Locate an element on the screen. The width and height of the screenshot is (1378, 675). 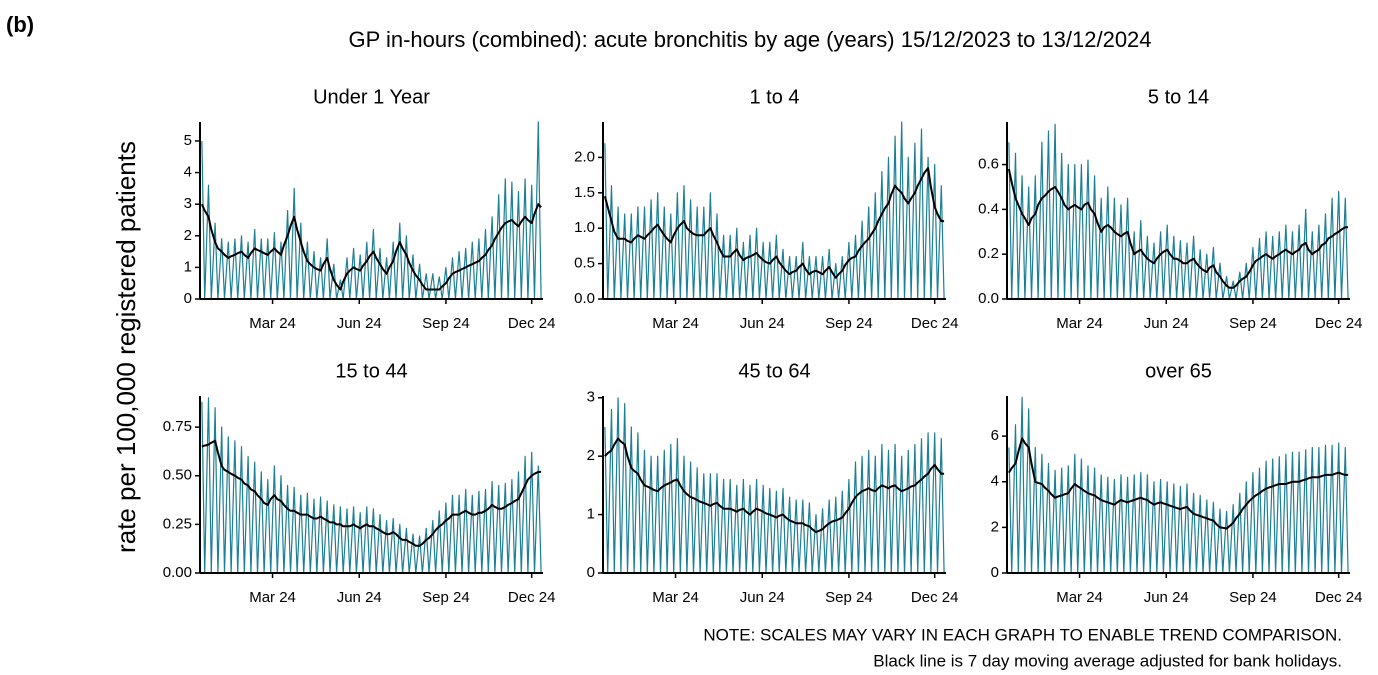
y-tick-label: 0.25 is located at coordinates (177, 523).